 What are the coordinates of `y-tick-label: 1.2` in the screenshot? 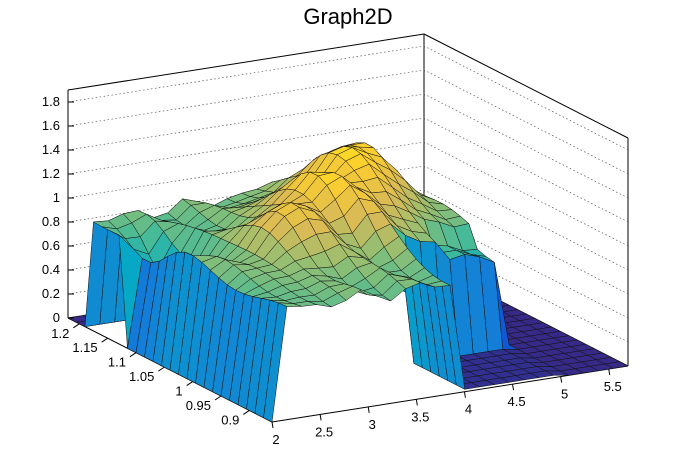 It's located at (60, 333).